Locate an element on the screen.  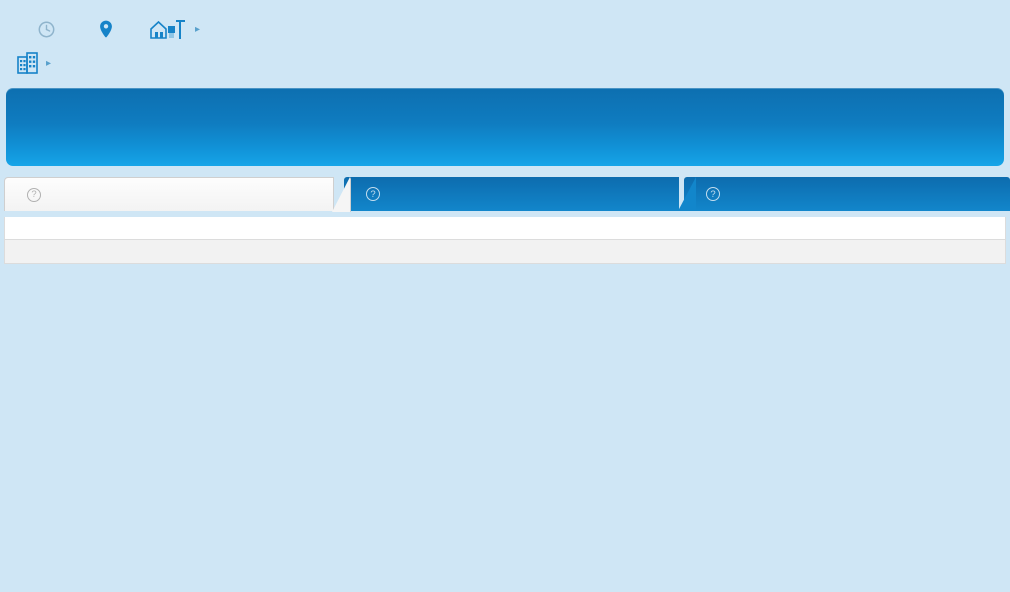
current-conditions-banner is located at coordinates (505, 127).